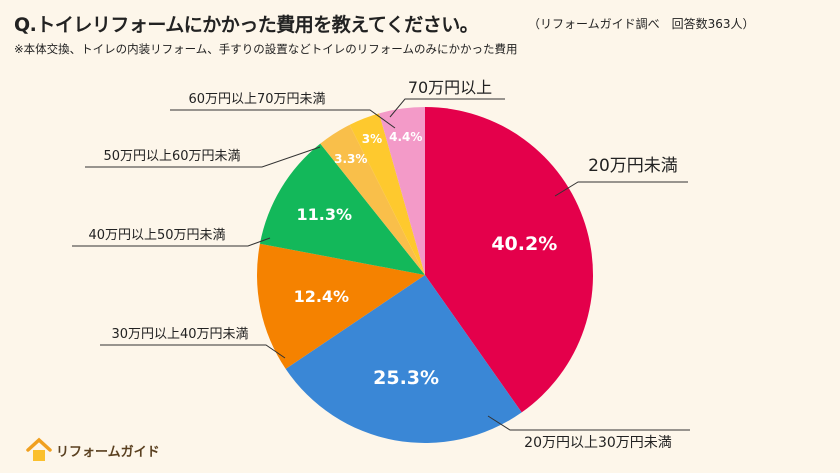  Describe the element at coordinates (524, 244) in the screenshot. I see `data-label: 40.2%` at that location.